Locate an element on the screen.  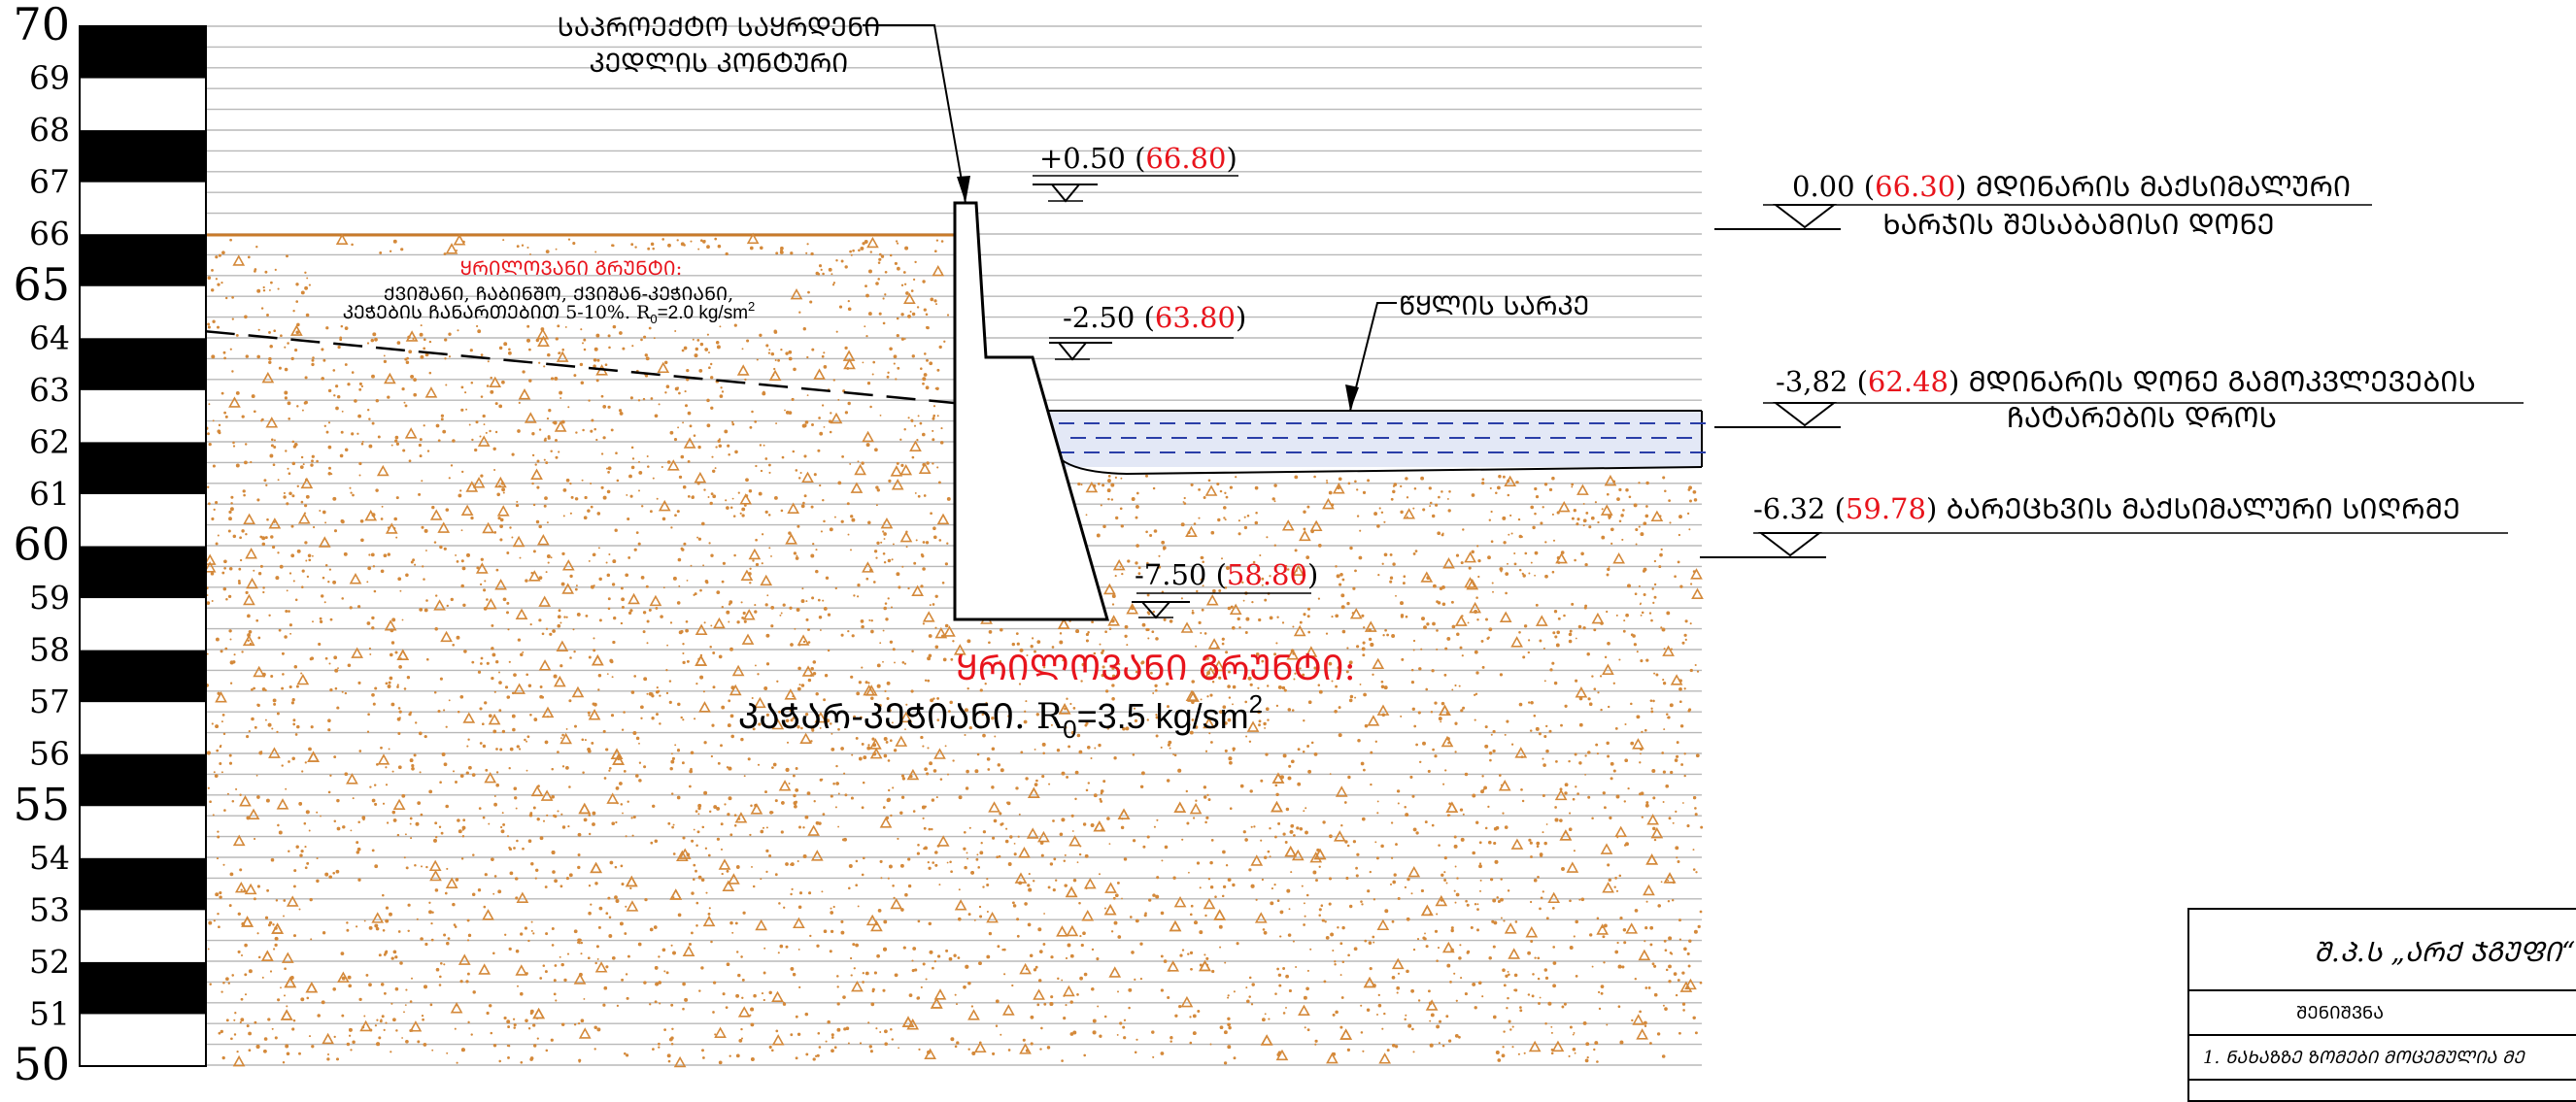
scale-label: 60 is located at coordinates (41, 544).